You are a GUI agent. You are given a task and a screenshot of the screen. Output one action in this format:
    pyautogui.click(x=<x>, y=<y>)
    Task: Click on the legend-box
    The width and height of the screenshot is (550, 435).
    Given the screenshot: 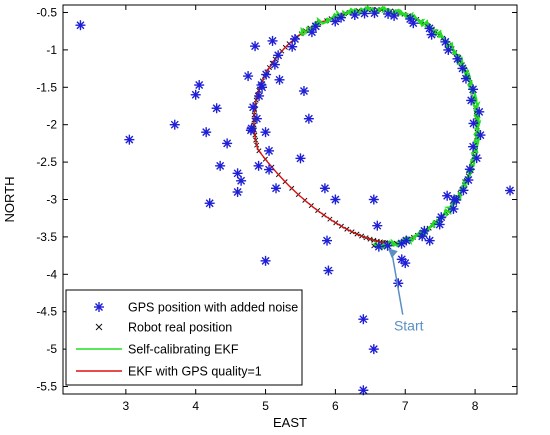 What is the action you would take?
    pyautogui.click(x=184, y=337)
    